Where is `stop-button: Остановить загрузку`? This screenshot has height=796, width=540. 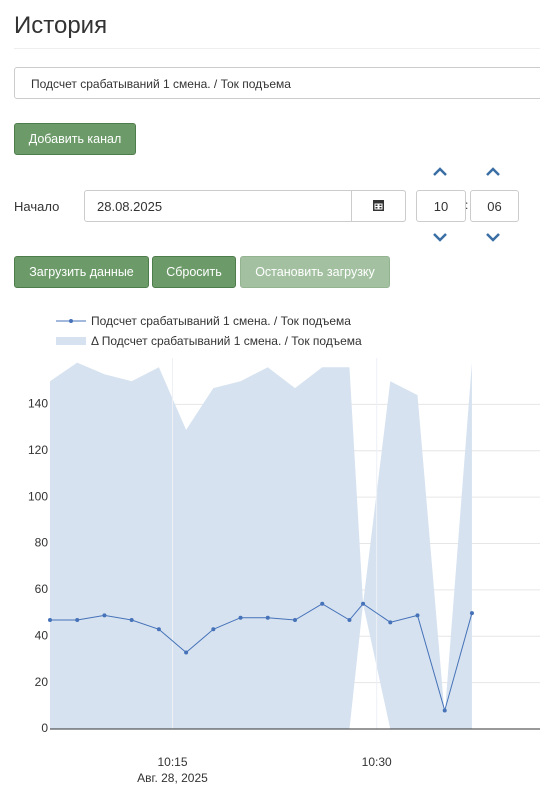 stop-button: Остановить загрузку is located at coordinates (315, 272).